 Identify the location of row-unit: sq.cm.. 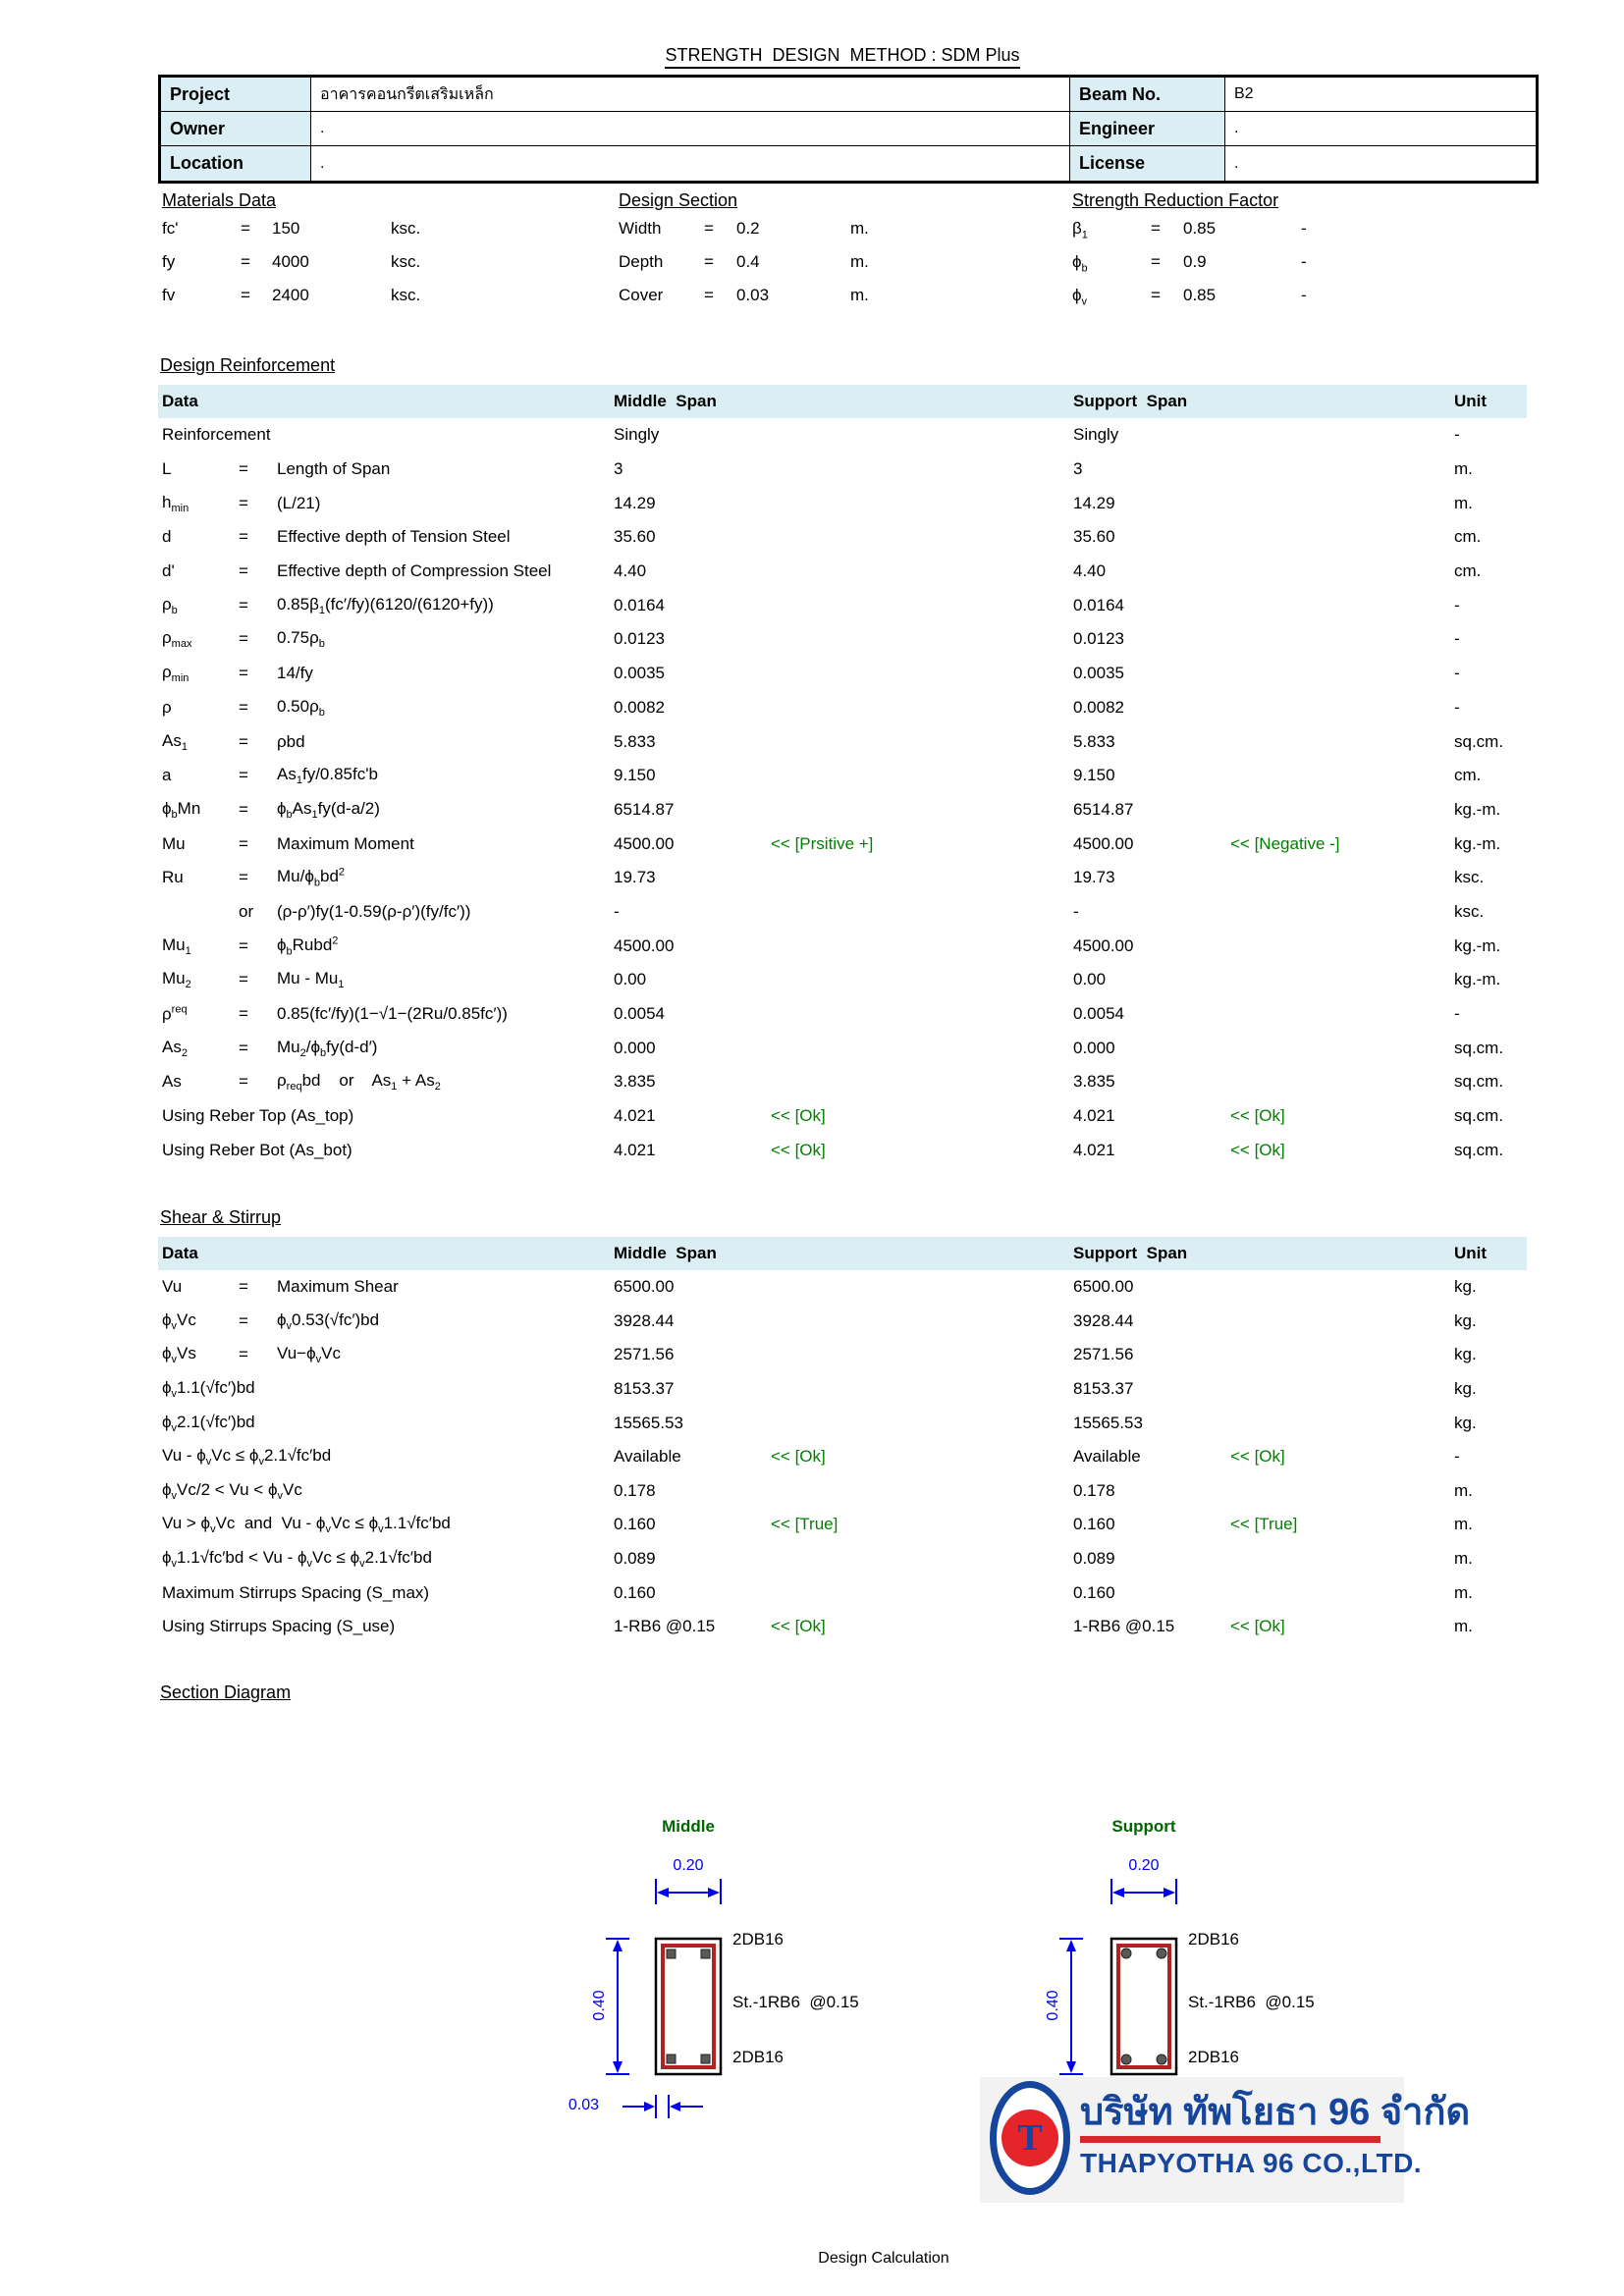
(1479, 1082).